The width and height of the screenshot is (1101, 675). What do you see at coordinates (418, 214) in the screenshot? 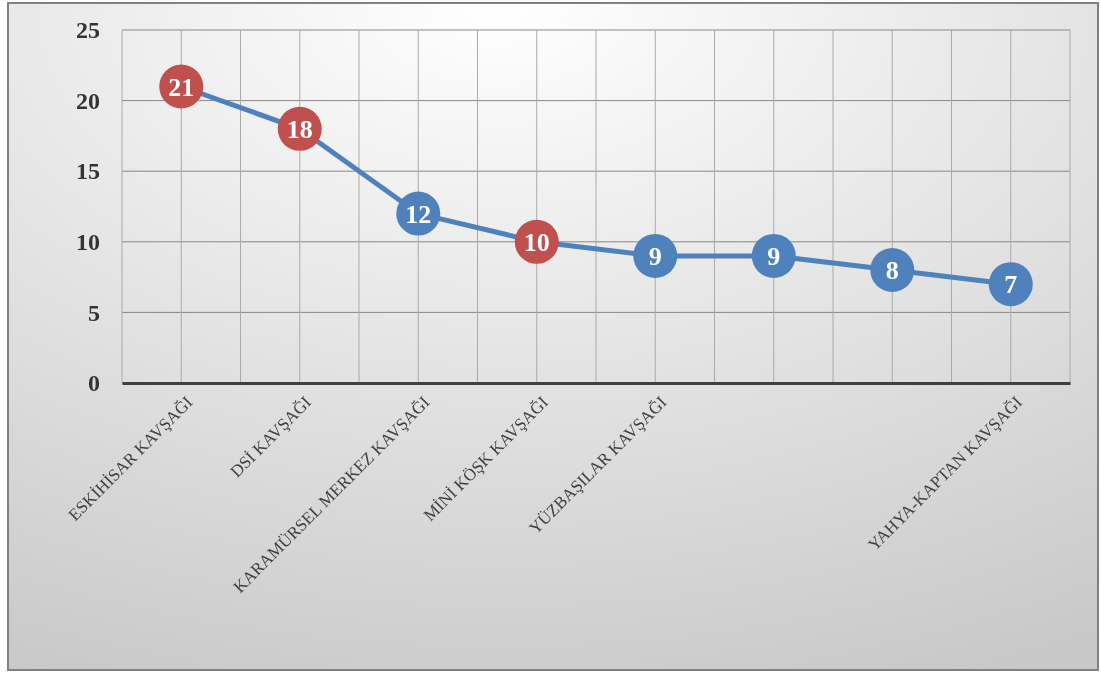
I see `data-label: 12` at bounding box center [418, 214].